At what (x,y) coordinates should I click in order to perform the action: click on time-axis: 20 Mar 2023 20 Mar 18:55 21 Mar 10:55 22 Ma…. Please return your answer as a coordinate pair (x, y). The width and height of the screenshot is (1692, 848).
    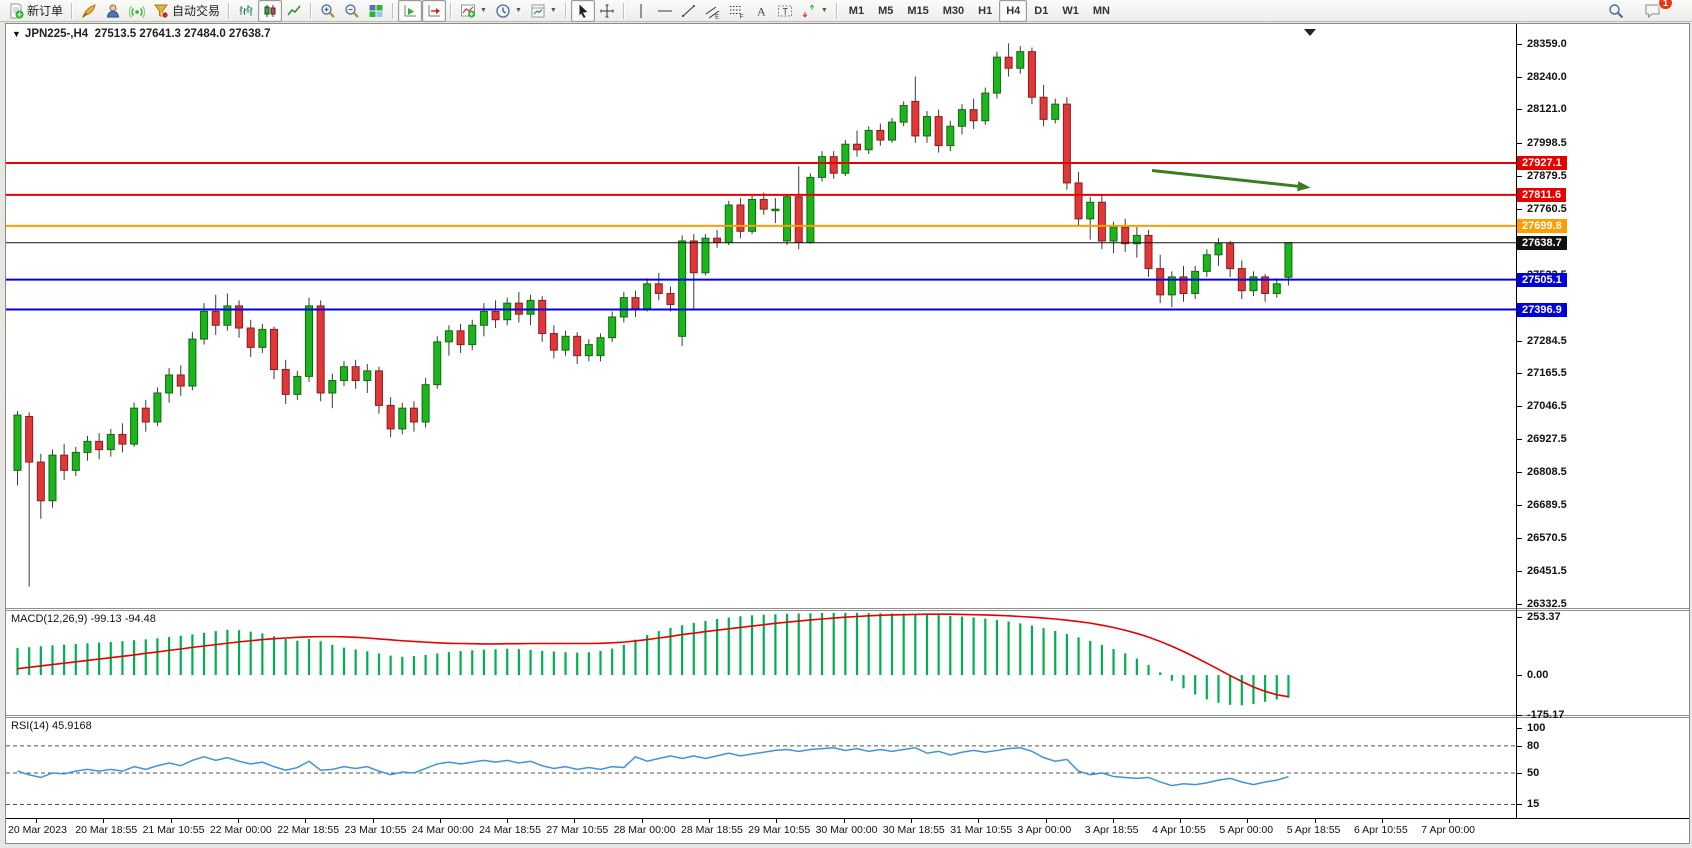
    Looking at the image, I should click on (847, 829).